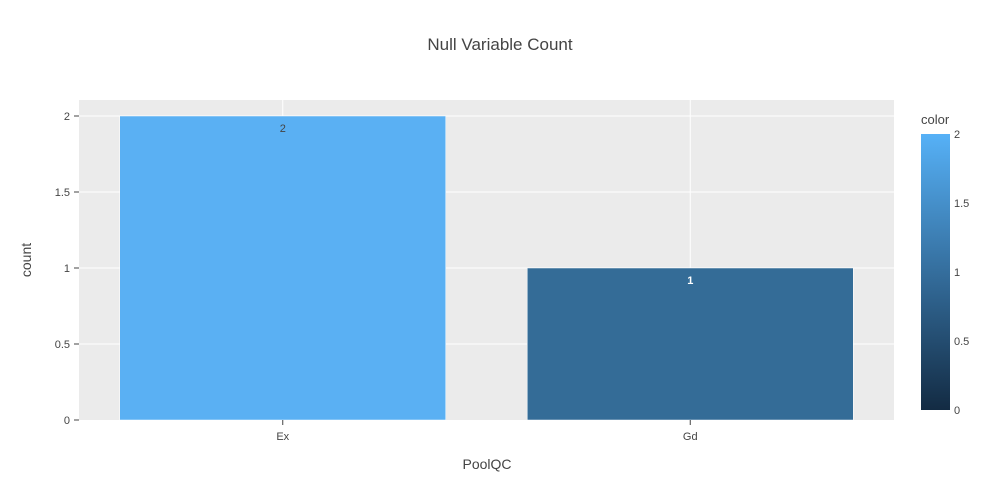  I want to click on chart-title: Null Variable Count, so click(499, 44).